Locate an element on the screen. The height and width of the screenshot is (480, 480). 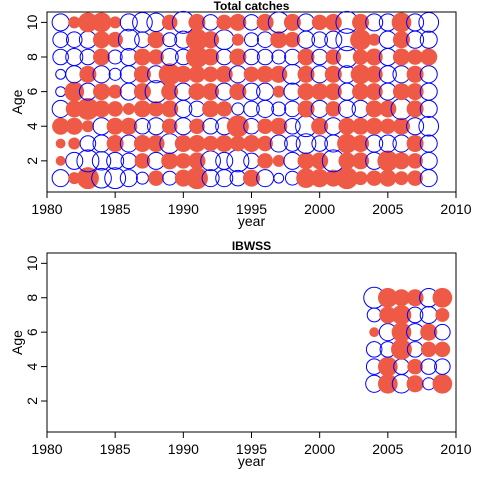
residual-bubble-age10-2003 is located at coordinates (361, 22).